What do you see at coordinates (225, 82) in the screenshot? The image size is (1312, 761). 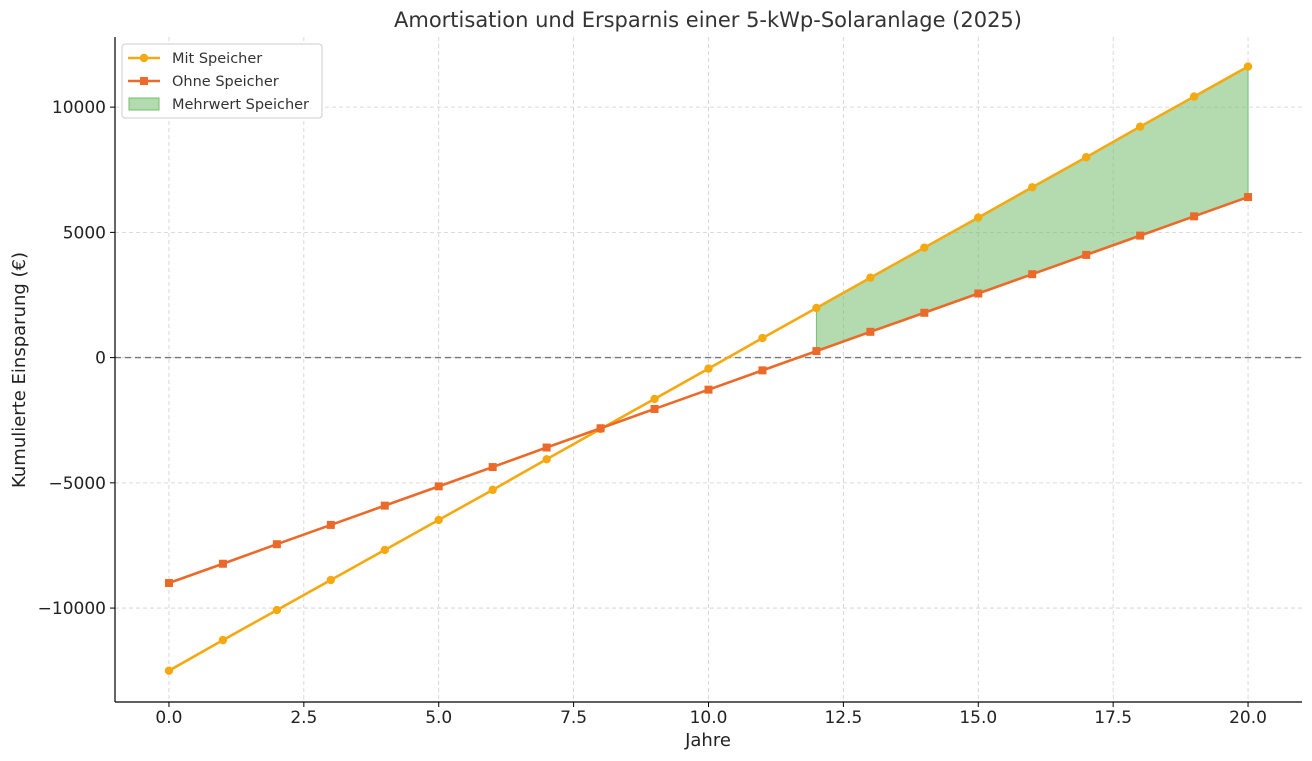 I see `legend-label: Ohne Speicher` at bounding box center [225, 82].